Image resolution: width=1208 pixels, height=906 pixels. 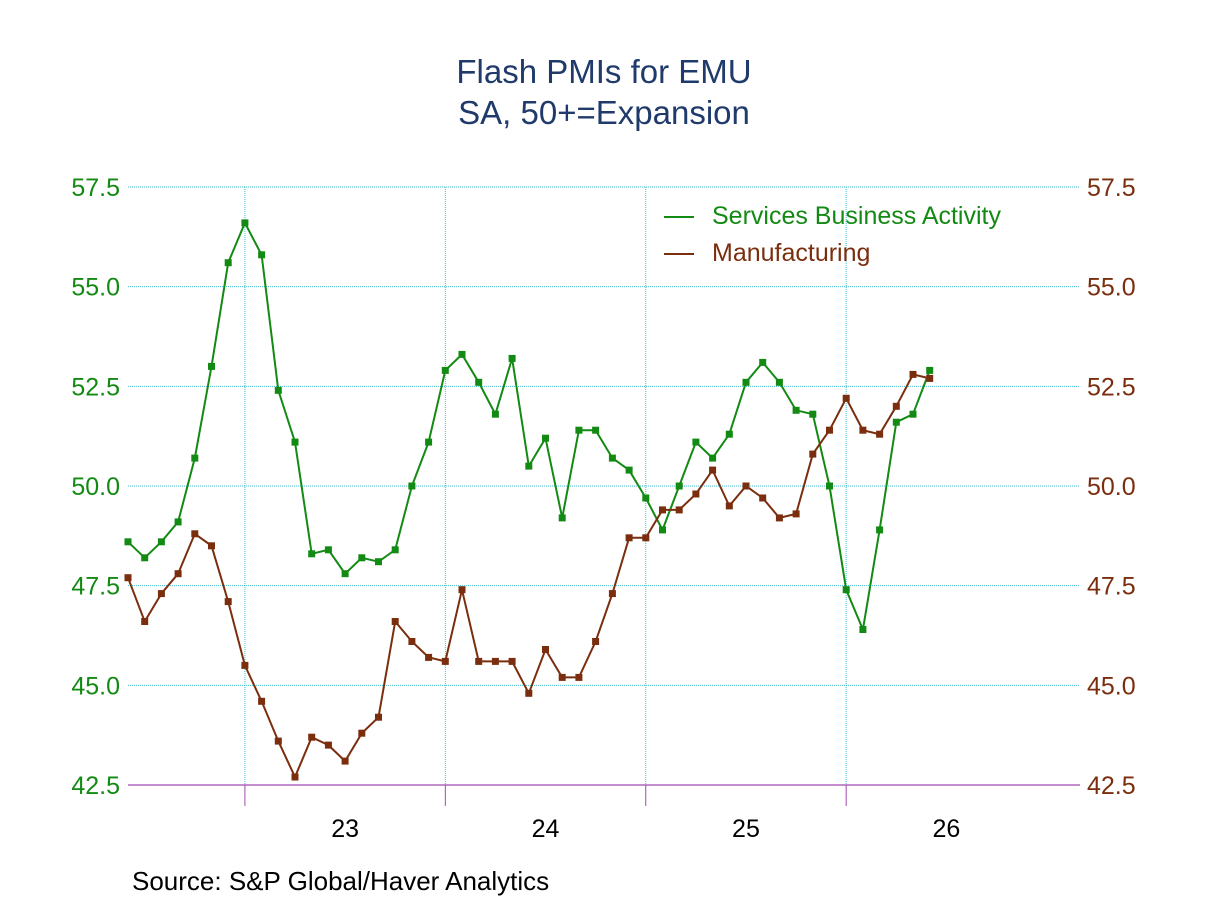 I want to click on x-tick-label: 26, so click(x=946, y=829).